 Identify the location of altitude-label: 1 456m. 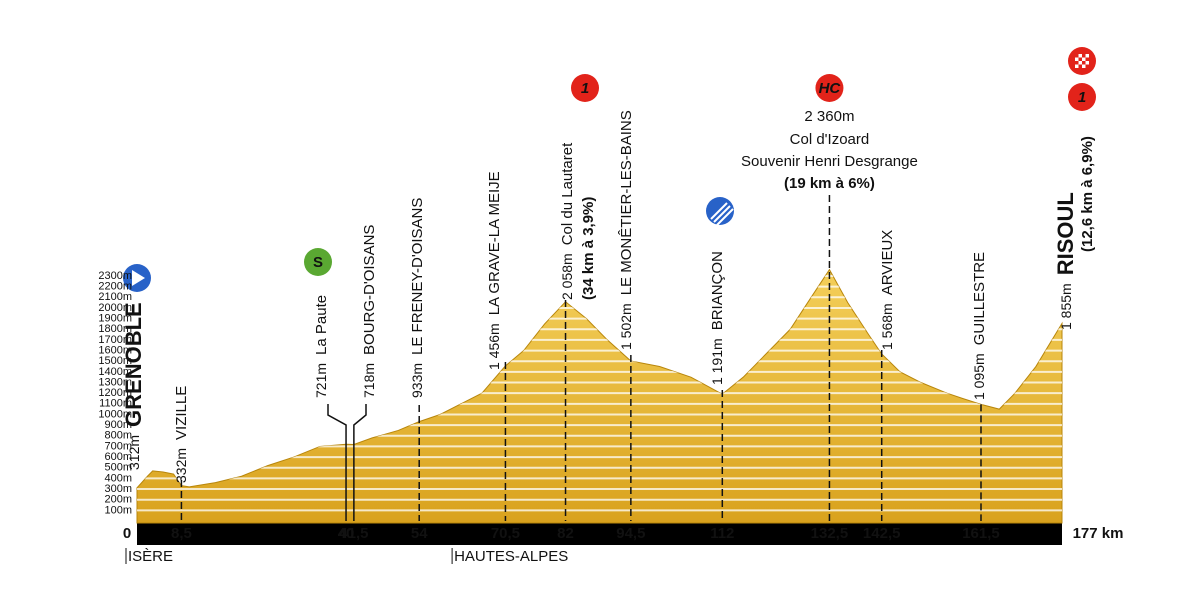
(494, 346).